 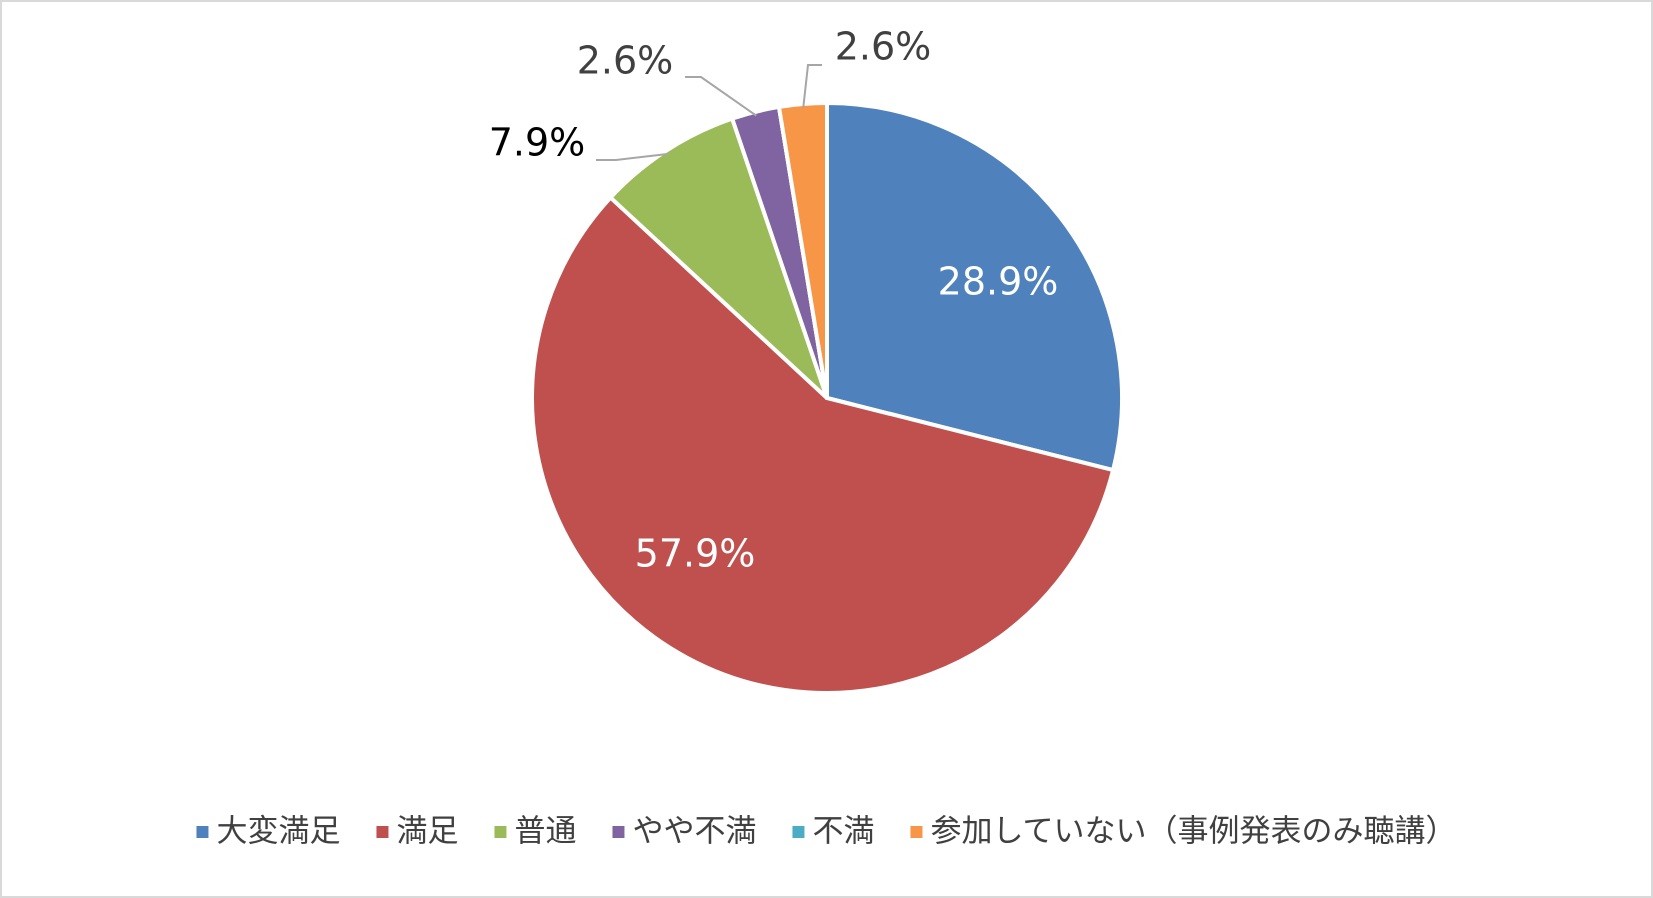 What do you see at coordinates (1193, 832) in the screenshot?
I see `legend-label: 参加していない（事例発表のみ聴講）` at bounding box center [1193, 832].